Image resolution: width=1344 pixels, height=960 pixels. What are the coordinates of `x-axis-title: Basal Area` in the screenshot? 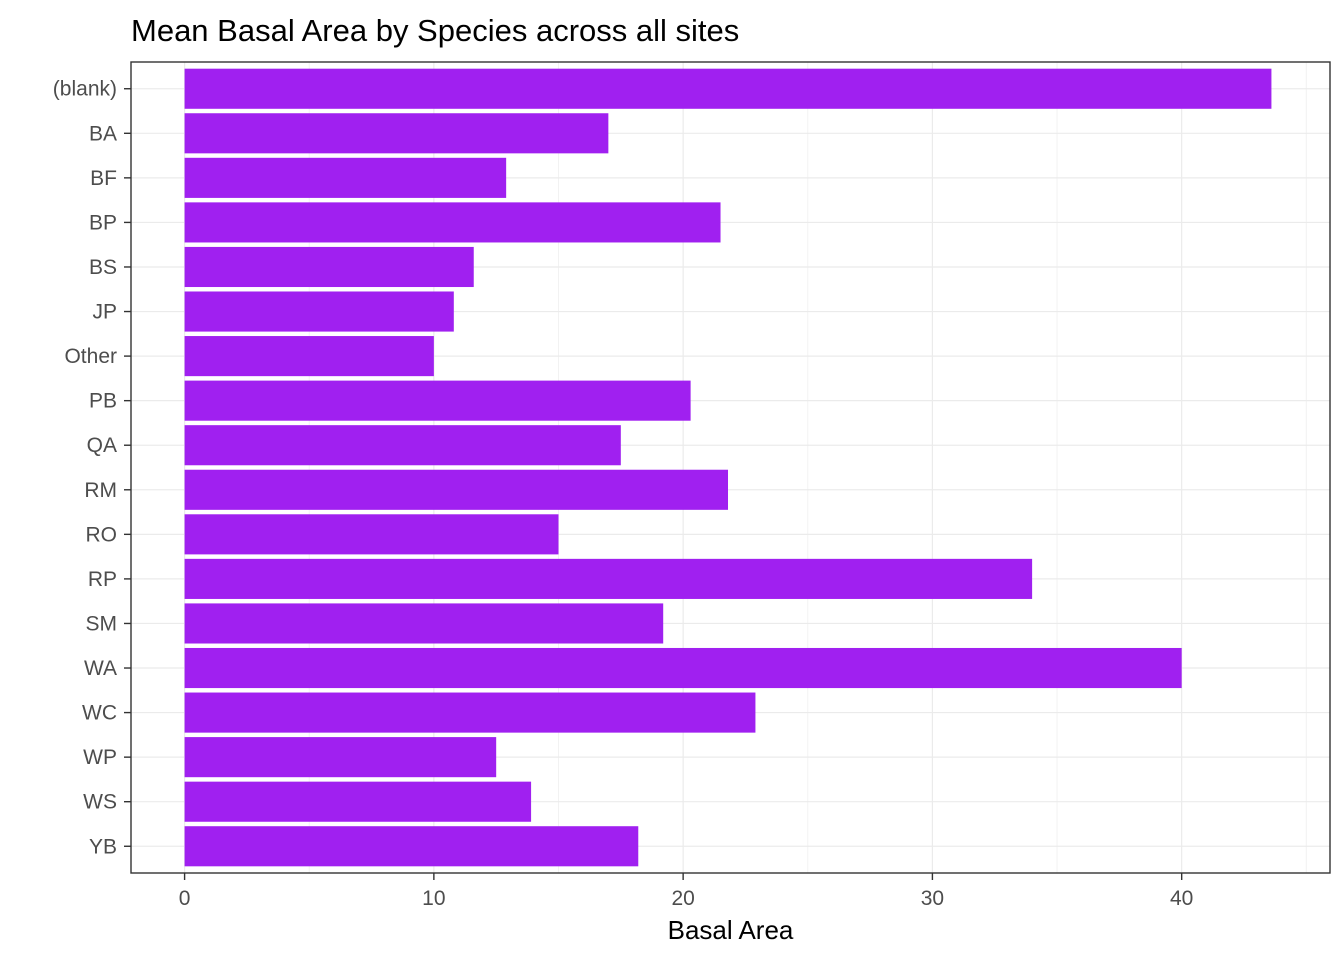 It's located at (731, 930).